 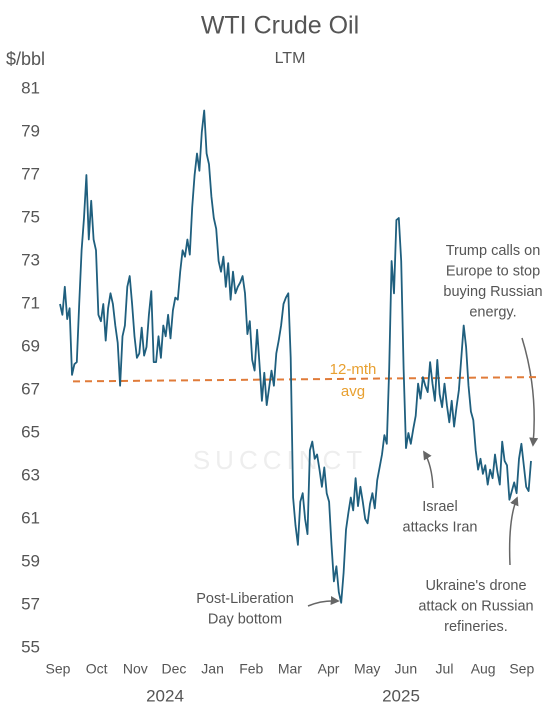 I want to click on y-axis-label: $/bbl, so click(x=25, y=59).